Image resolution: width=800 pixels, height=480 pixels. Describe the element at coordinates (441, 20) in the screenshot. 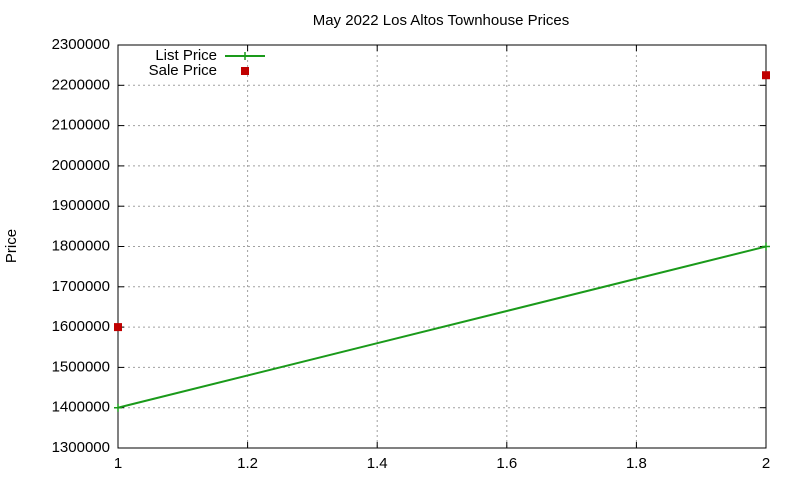

I see `chart-title: May 2022 Los Altos Townhouse Prices` at that location.